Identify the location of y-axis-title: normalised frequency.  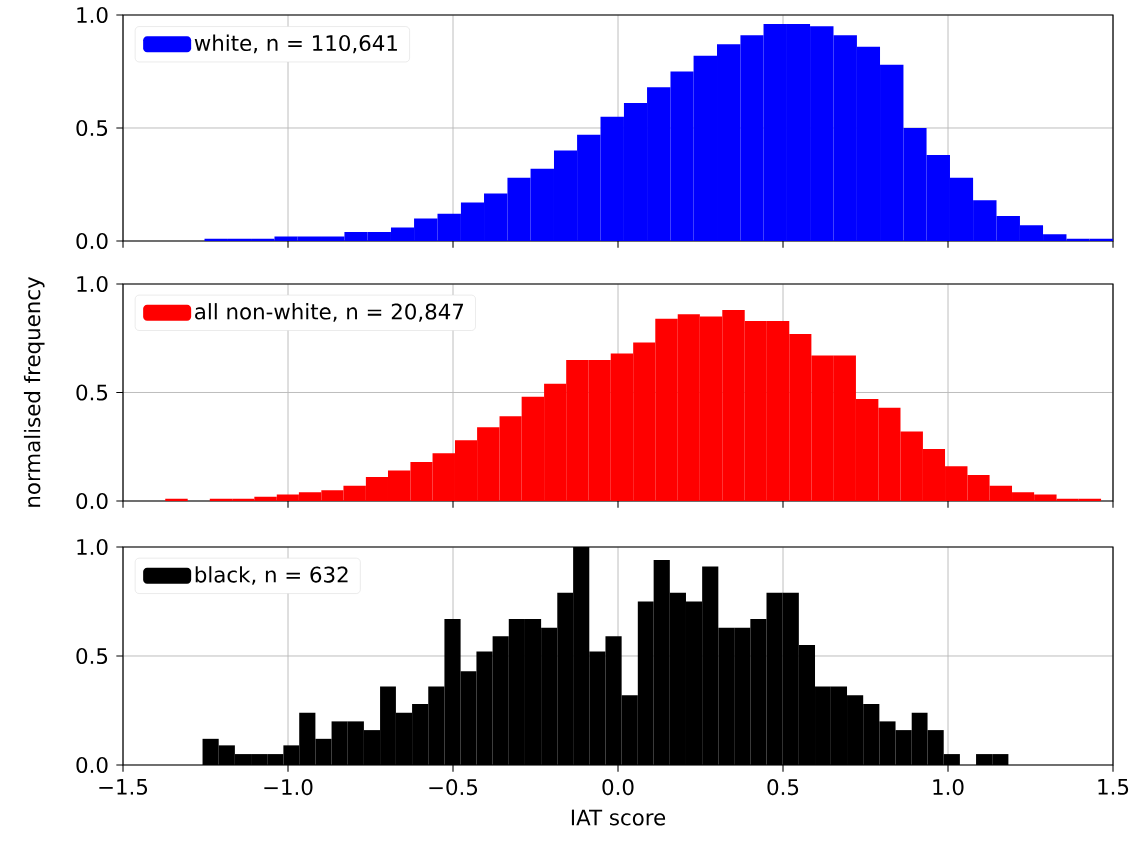
(34, 391).